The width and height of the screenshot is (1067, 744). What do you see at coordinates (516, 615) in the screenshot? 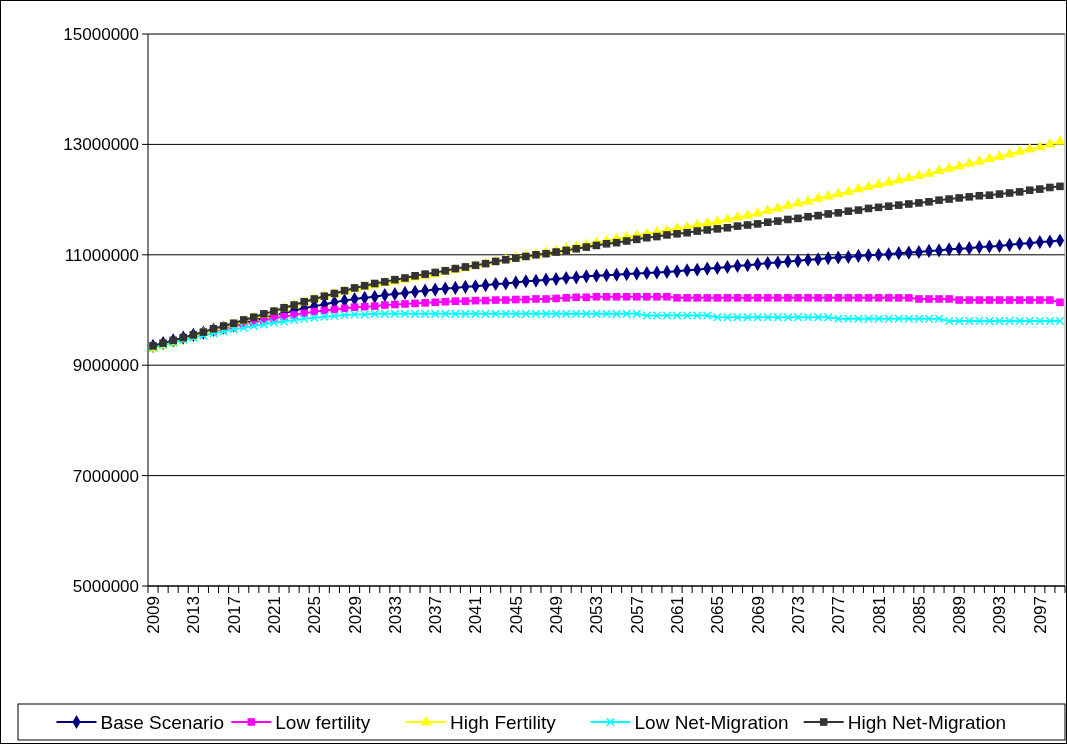
I see `x-tick-label: 2045` at bounding box center [516, 615].